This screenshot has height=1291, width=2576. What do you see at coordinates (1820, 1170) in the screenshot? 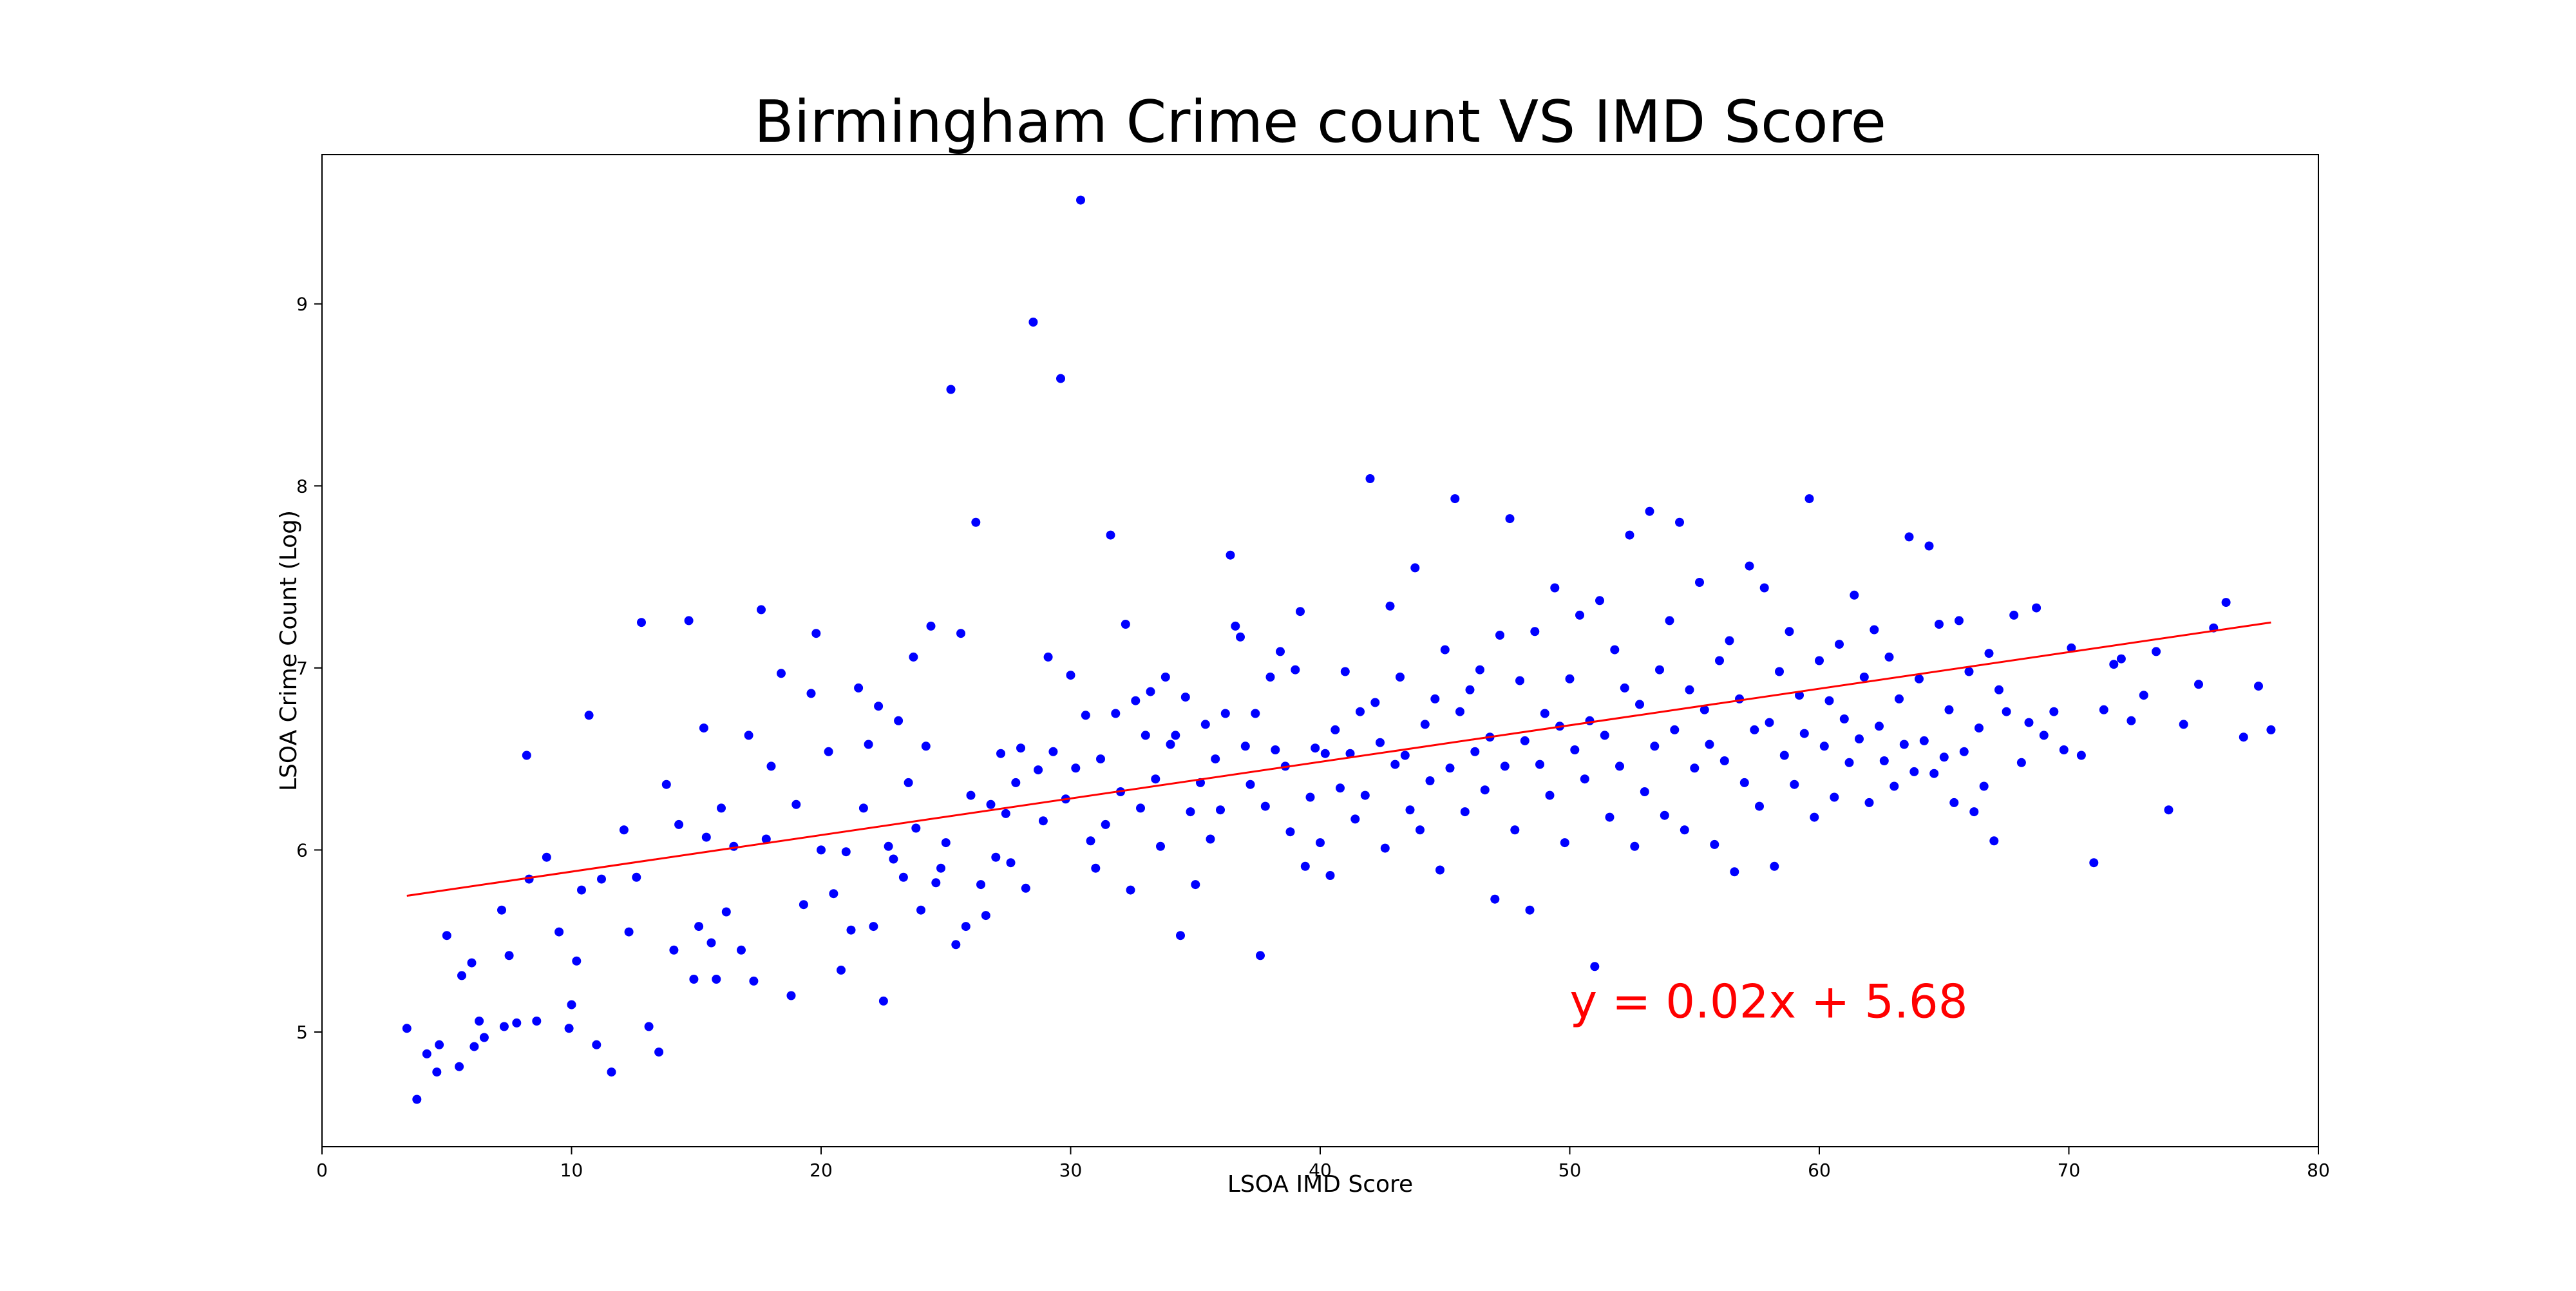
I see `x-tick-label: 60` at bounding box center [1820, 1170].